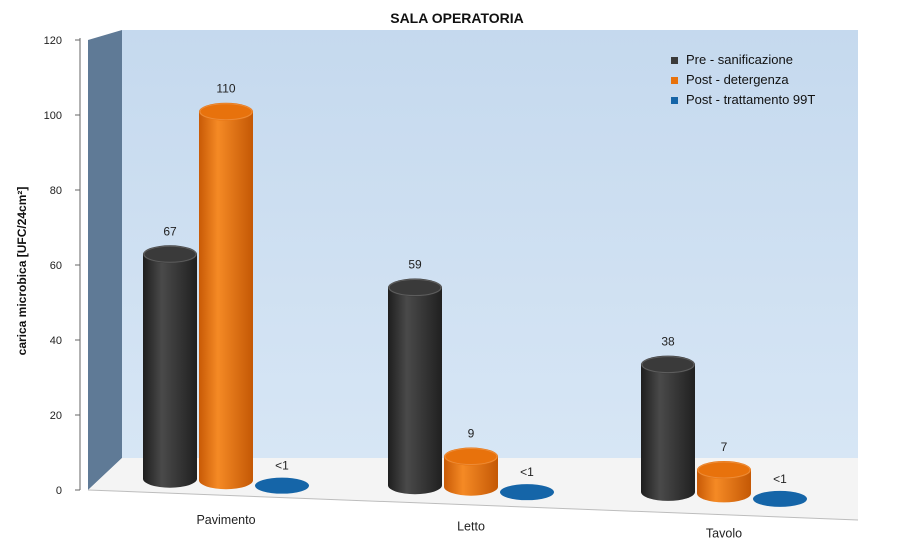 The height and width of the screenshot is (555, 915). What do you see at coordinates (22, 271) in the screenshot?
I see `y-axis-label: carica microbica [UFC/24cm²]` at bounding box center [22, 271].